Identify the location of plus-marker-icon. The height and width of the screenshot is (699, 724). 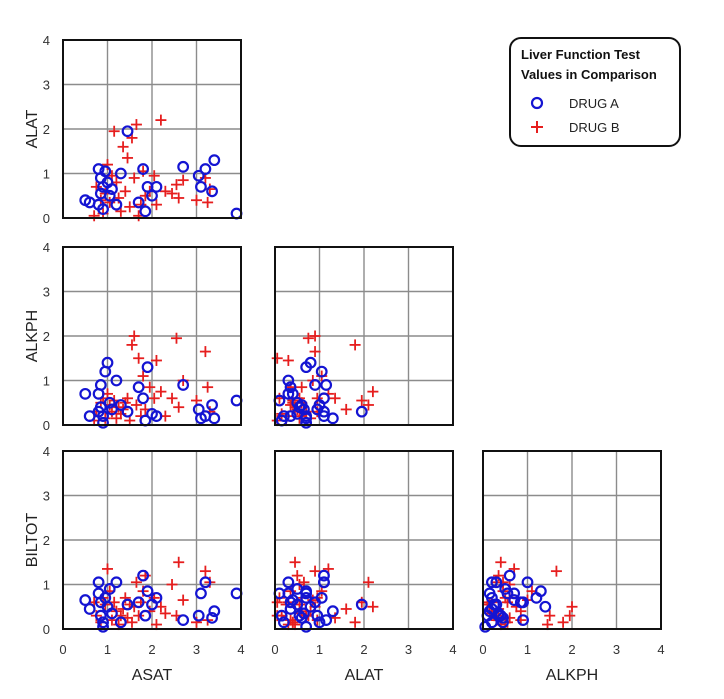
(537, 127).